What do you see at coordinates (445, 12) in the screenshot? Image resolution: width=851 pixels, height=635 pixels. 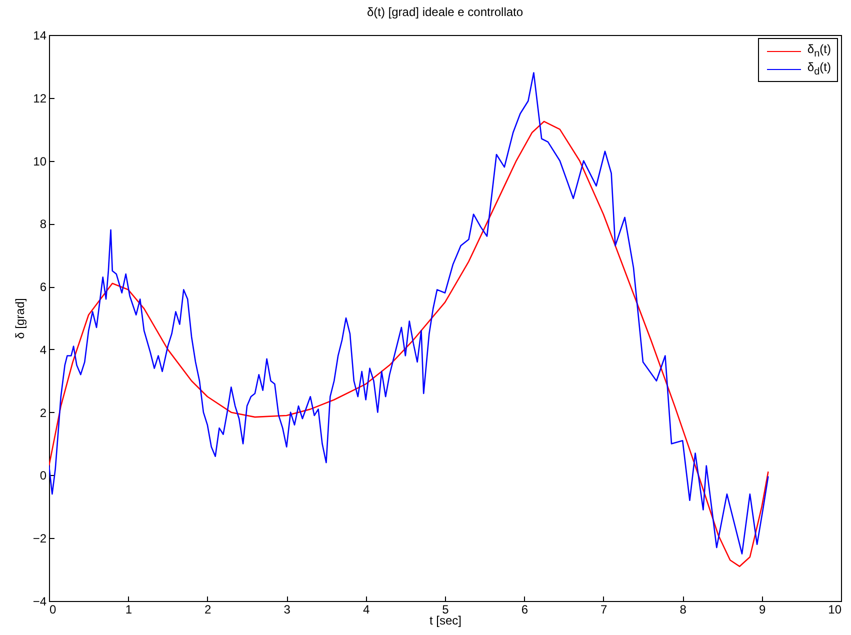 I see `chart-title: δ(t) [grad] ideale e controllato` at bounding box center [445, 12].